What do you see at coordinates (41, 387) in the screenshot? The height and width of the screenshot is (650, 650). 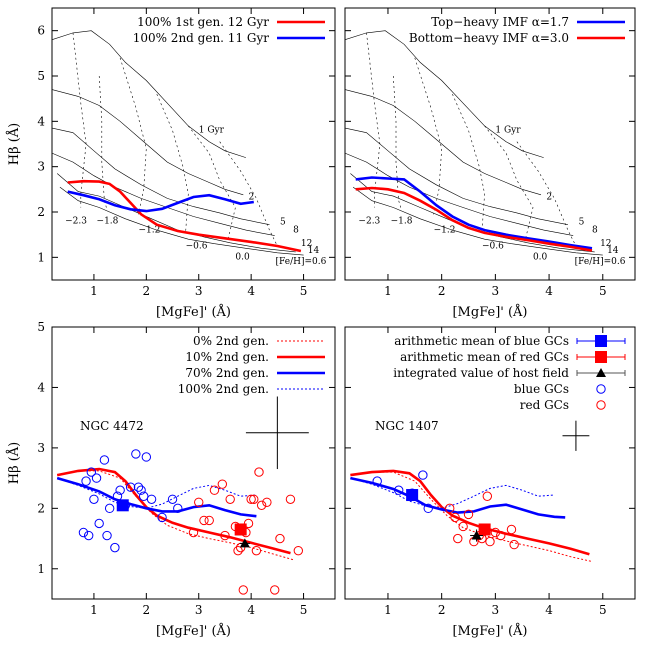 I see `bottom-left-y-tick-label: 4` at bounding box center [41, 387].